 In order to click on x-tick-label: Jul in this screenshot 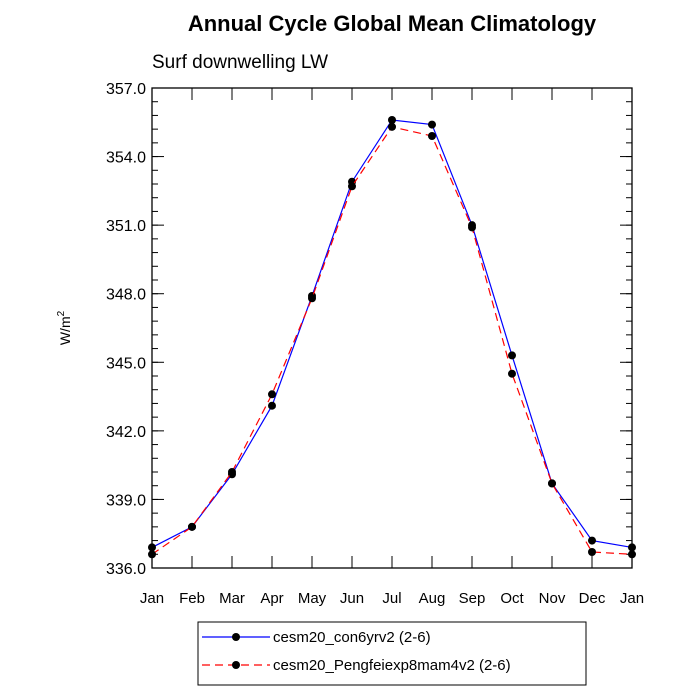, I will do `click(391, 598)`.